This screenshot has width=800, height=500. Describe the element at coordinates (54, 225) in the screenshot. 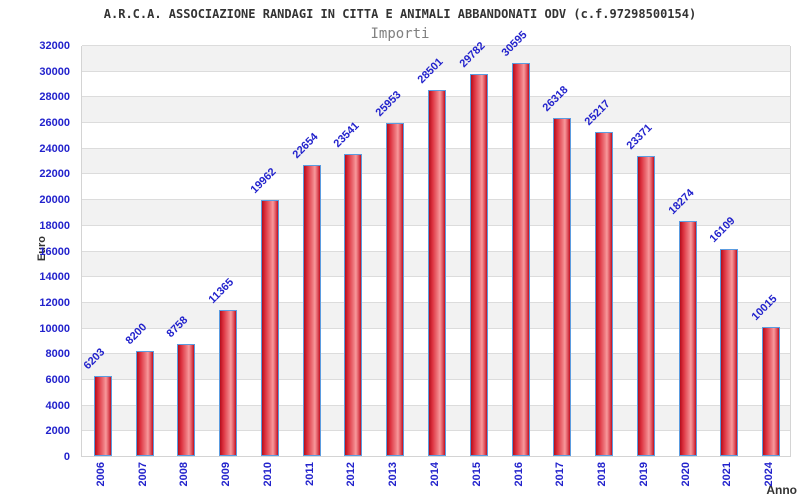

I see `y-tick-label: 18000` at that location.